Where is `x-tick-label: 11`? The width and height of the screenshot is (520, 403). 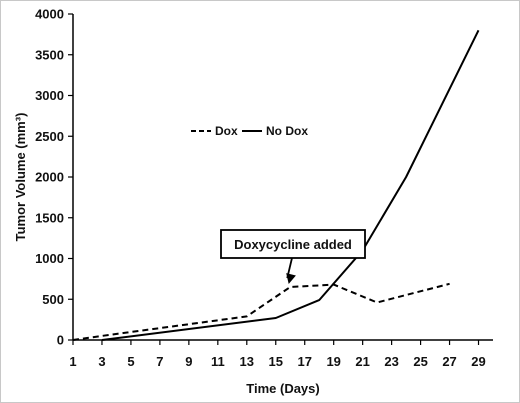
x-tick-label: 11 is located at coordinates (218, 361).